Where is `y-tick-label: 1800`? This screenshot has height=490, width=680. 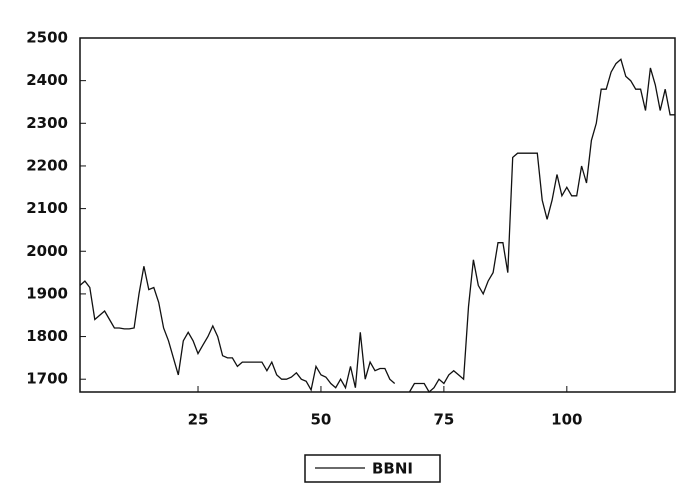
y-tick-label: 1800 is located at coordinates (47, 336).